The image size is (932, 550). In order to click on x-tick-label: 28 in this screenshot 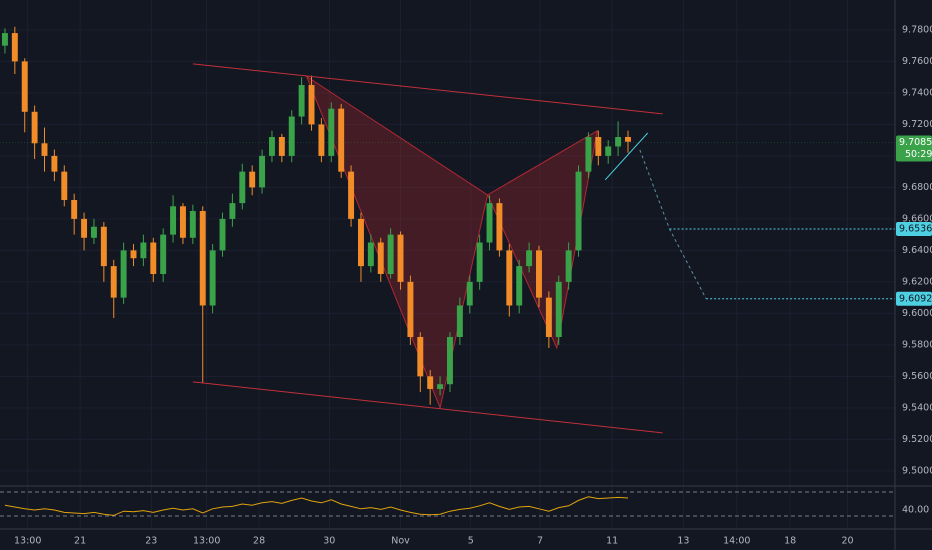, I will do `click(259, 541)`.